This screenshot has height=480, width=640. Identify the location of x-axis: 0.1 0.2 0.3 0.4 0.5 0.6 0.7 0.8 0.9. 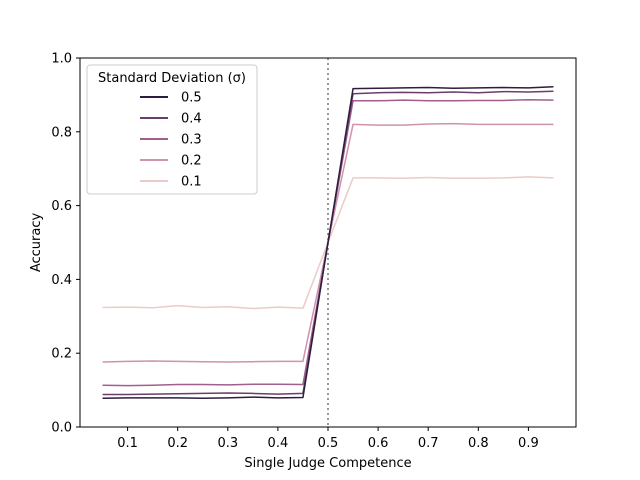
(328, 439).